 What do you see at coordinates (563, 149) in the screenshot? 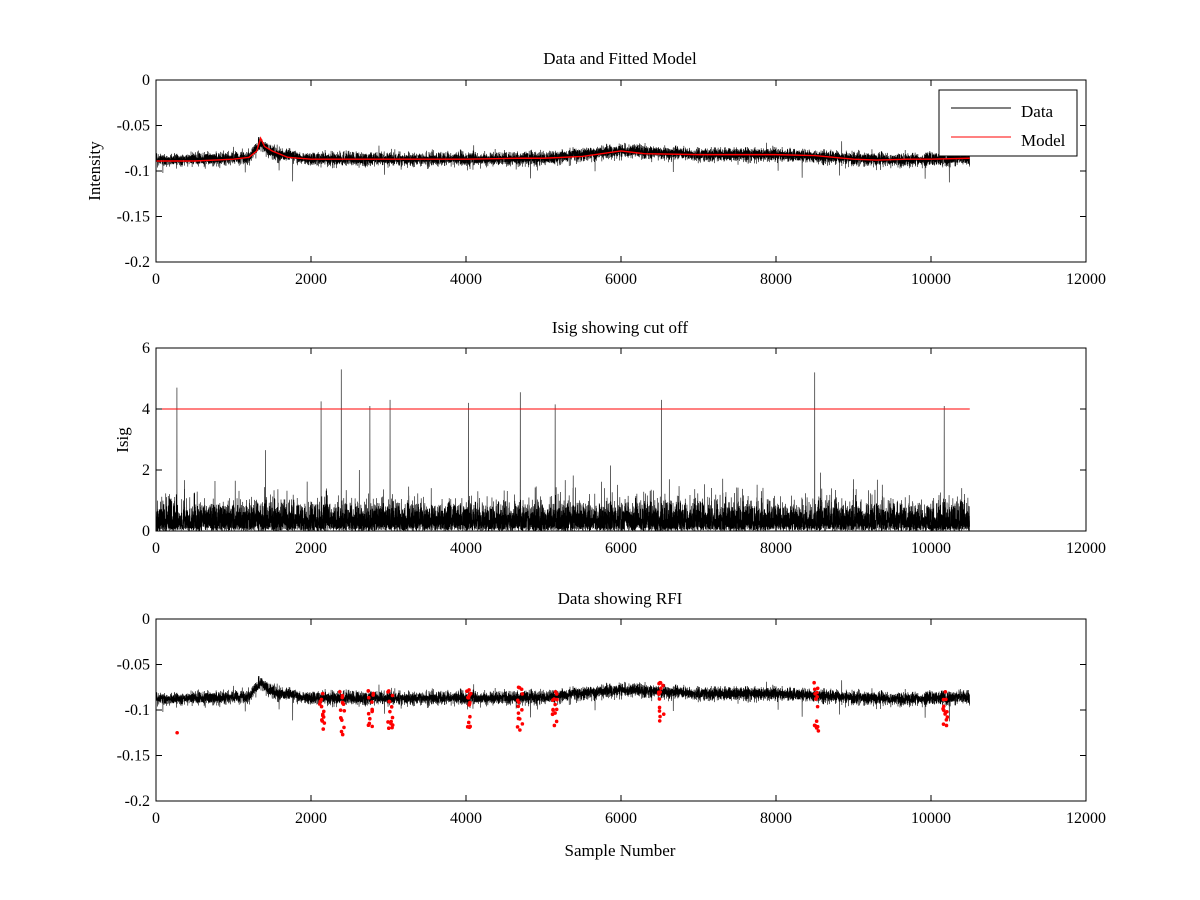
I see `series-line-model` at bounding box center [563, 149].